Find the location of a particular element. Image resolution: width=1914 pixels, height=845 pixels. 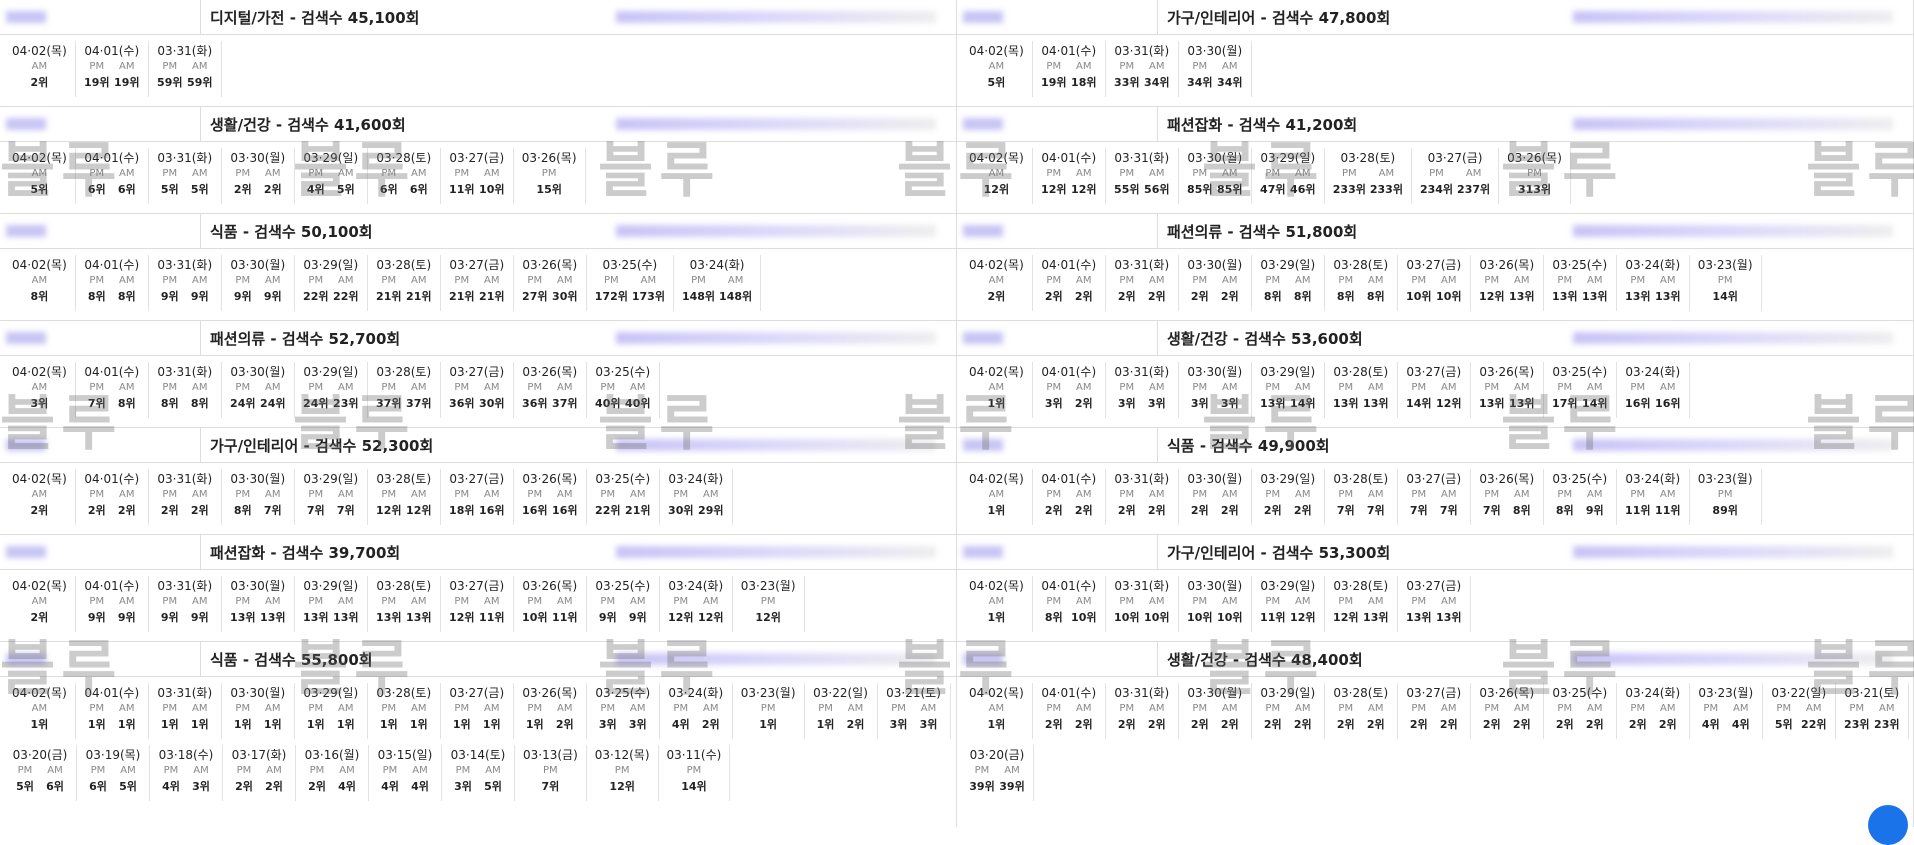

slot-cell: PM 1위 is located at coordinates (170, 717).